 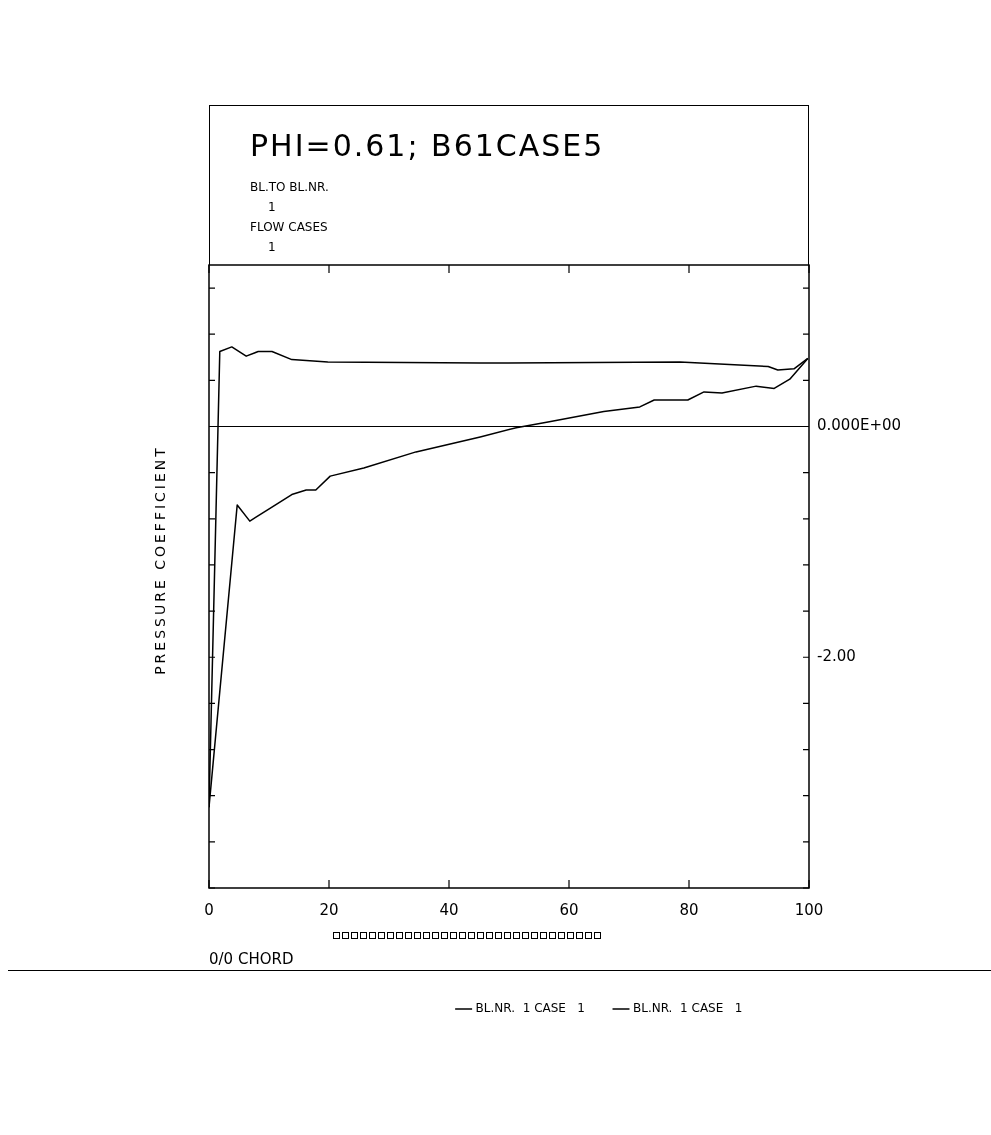 What do you see at coordinates (569, 909) in the screenshot?
I see `x-tick-label: 60` at bounding box center [569, 909].